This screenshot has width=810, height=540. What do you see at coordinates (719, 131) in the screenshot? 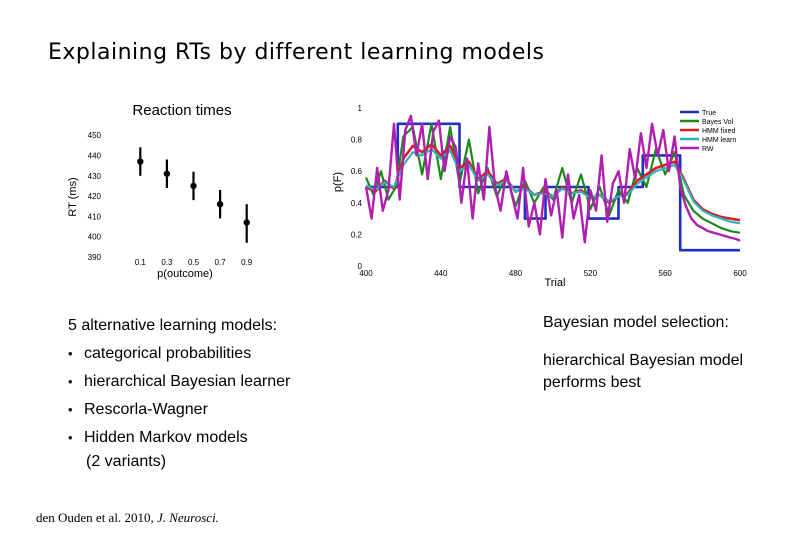
I see `legend-entry: HMM fixed` at bounding box center [719, 131].